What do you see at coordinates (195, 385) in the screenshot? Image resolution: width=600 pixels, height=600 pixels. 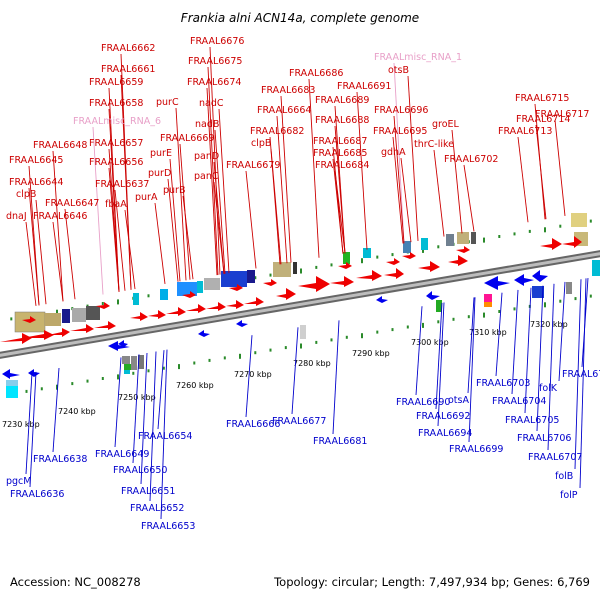 I see `tick-label: 7260 kbp` at bounding box center [195, 385].